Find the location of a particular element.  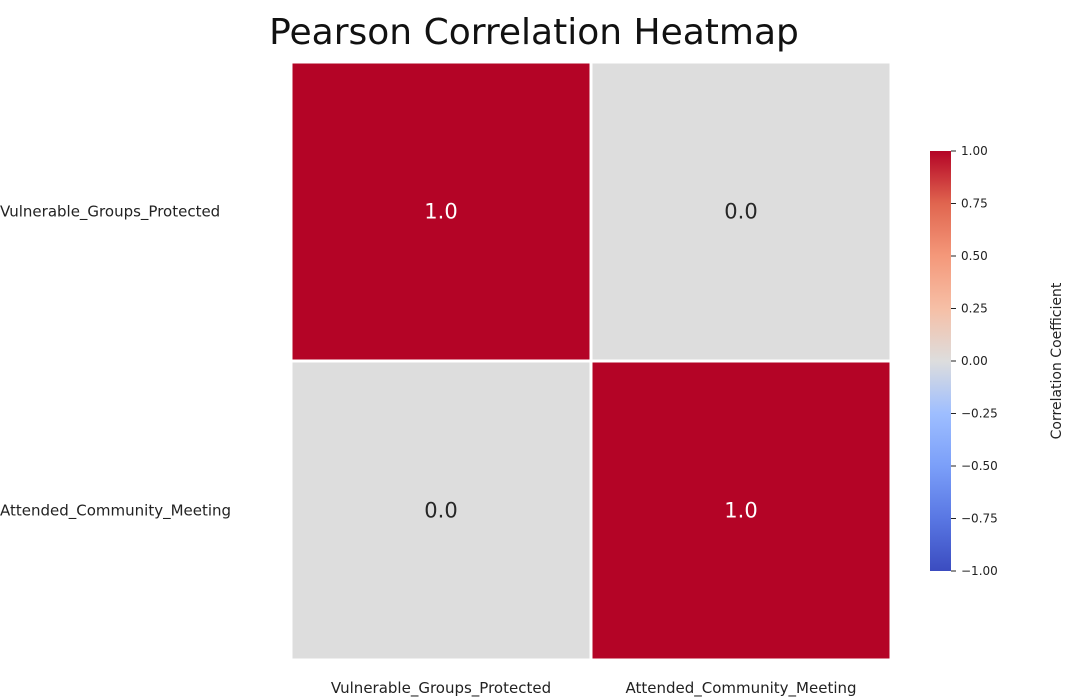

heatmap-cell-value-r1-c1: 1.0 is located at coordinates (740, 511).